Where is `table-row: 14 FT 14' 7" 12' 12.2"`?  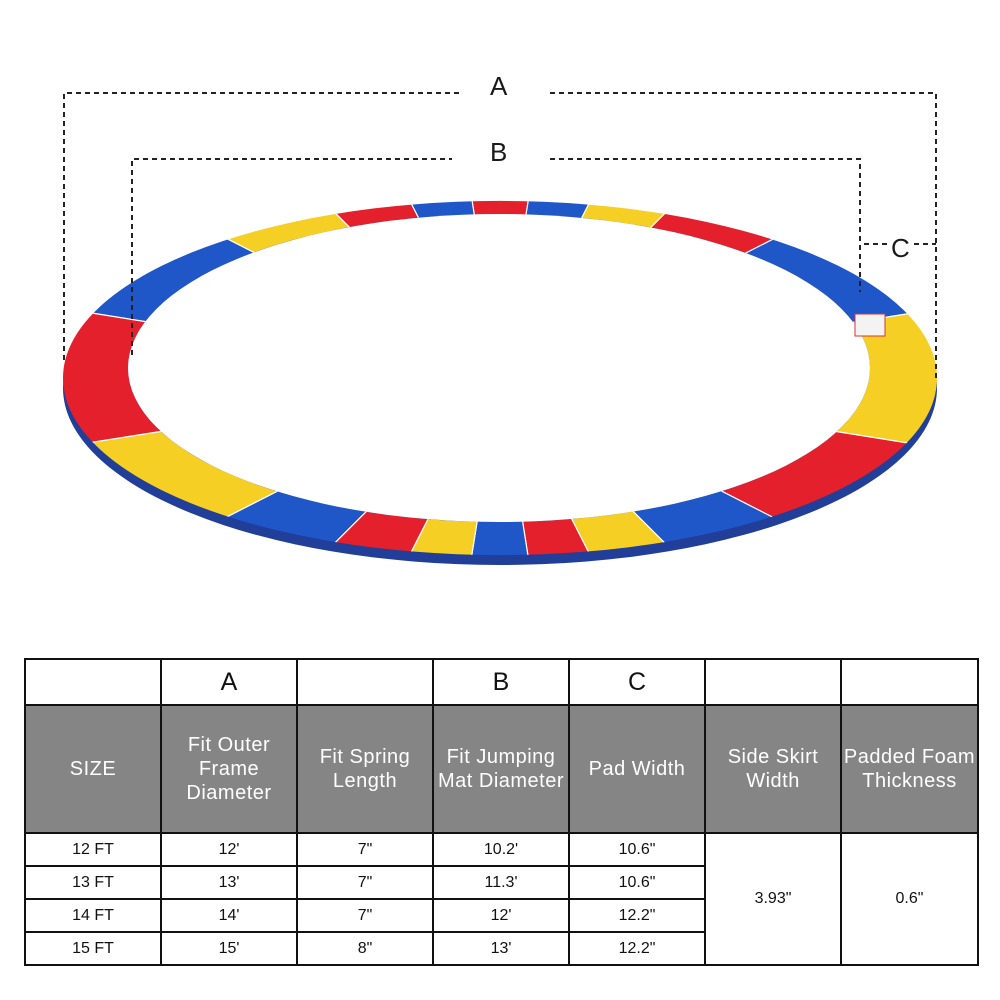
table-row: 14 FT 14' 7" 12' 12.2" is located at coordinates (501, 915).